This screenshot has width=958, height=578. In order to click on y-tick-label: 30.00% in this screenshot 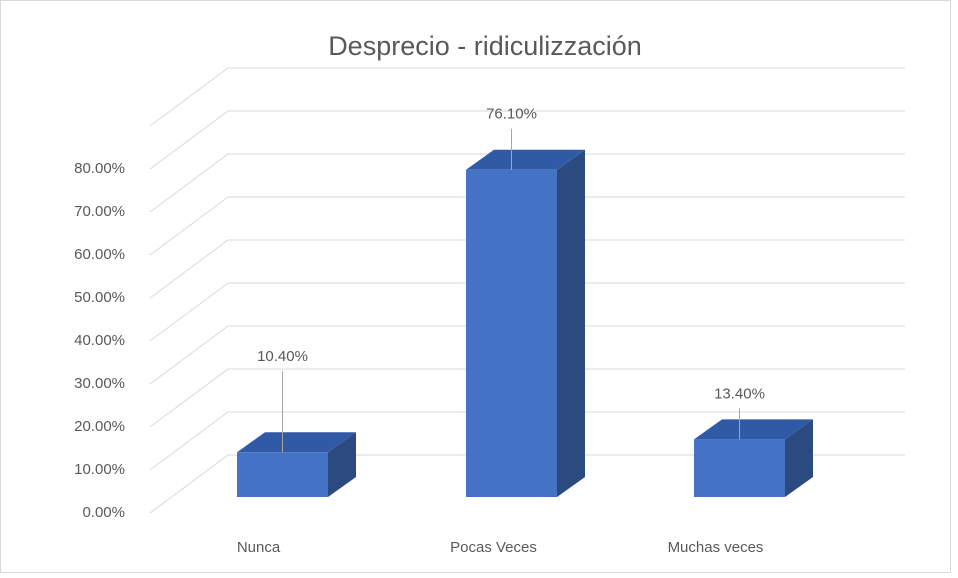, I will do `click(99, 383)`.